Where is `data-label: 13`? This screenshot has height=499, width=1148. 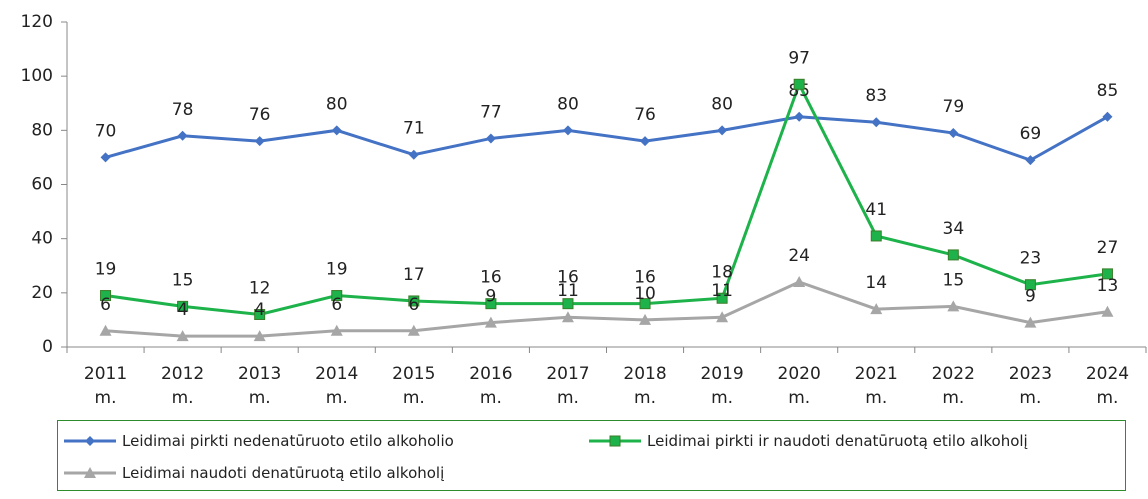 data-label: 13 is located at coordinates (1108, 286).